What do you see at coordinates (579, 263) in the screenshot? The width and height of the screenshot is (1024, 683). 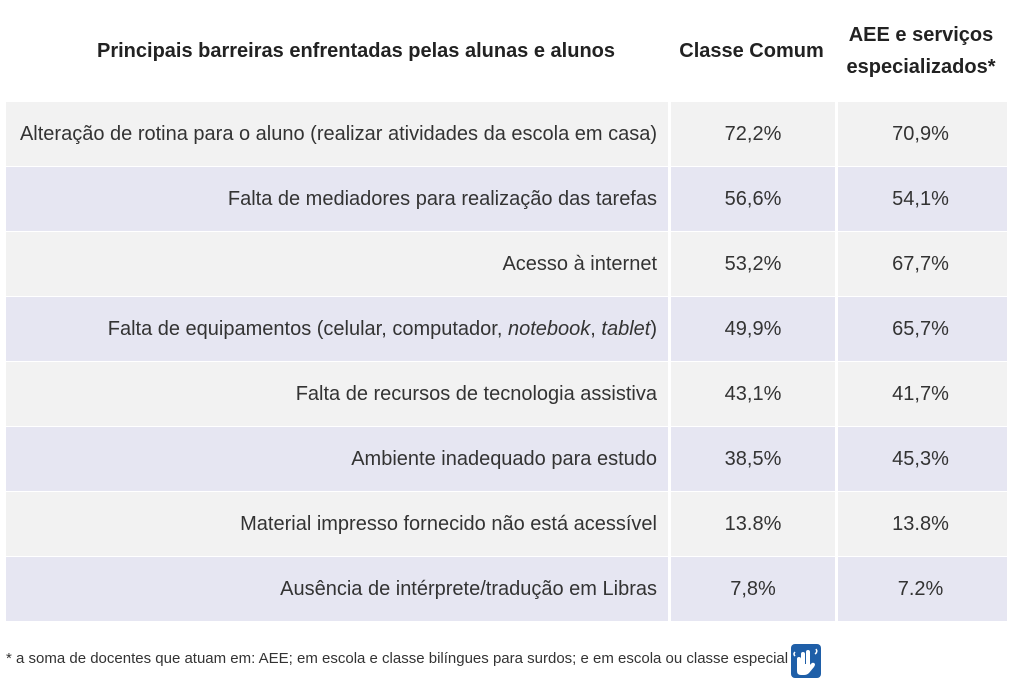 I see `barrier-cell: Acesso à internet` at bounding box center [579, 263].